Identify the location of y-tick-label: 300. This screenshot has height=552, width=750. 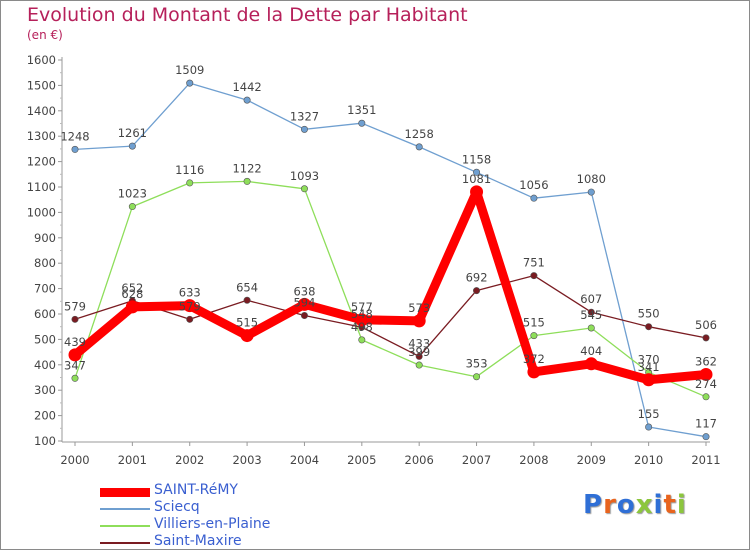
(45, 390).